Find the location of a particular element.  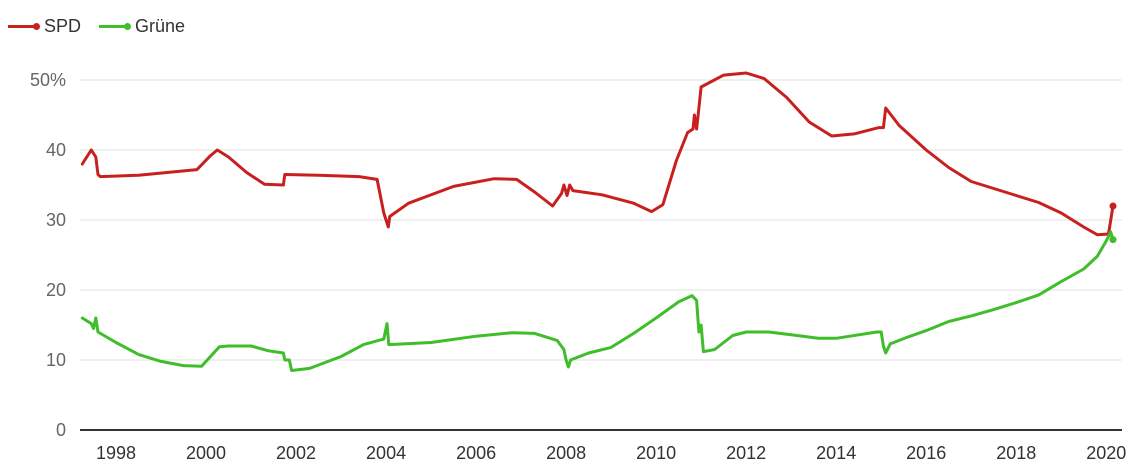

y-axis-tick-labels: 50% 40 30 20 10 0 is located at coordinates (48, 255).